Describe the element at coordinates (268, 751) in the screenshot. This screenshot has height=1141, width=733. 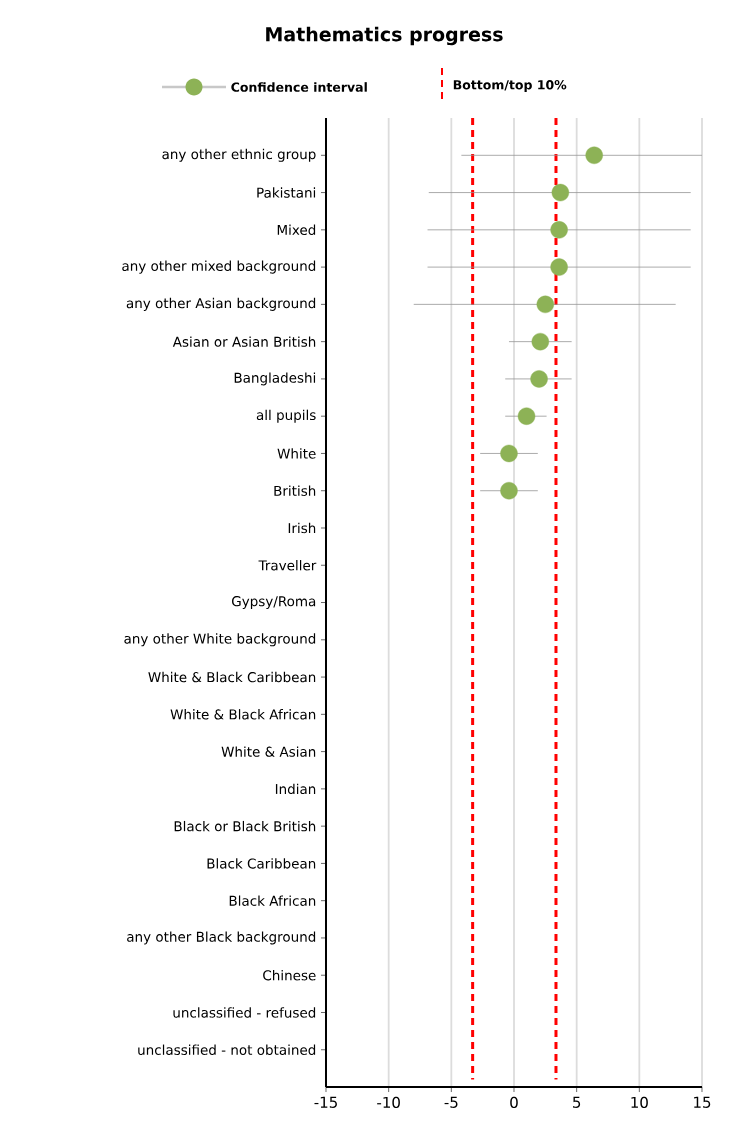
I see `y-tick-label: White & Asian` at that location.